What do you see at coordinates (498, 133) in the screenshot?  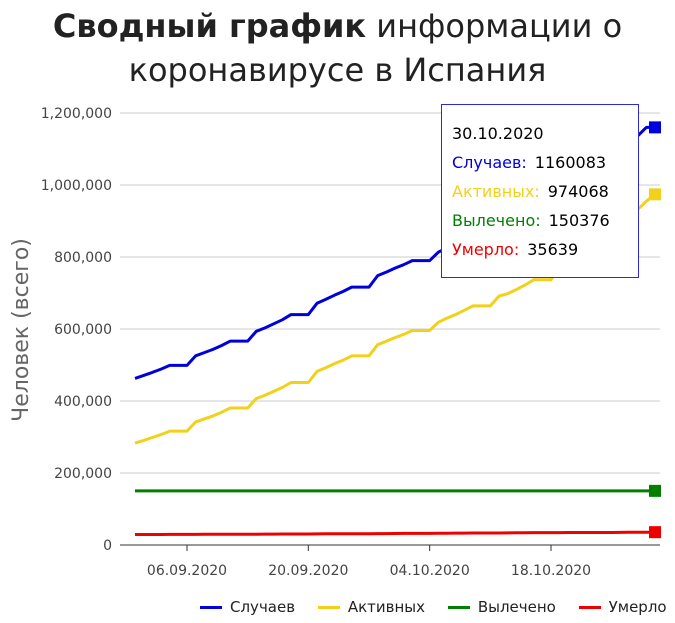 I see `tooltip-date: 30.10.2020` at bounding box center [498, 133].